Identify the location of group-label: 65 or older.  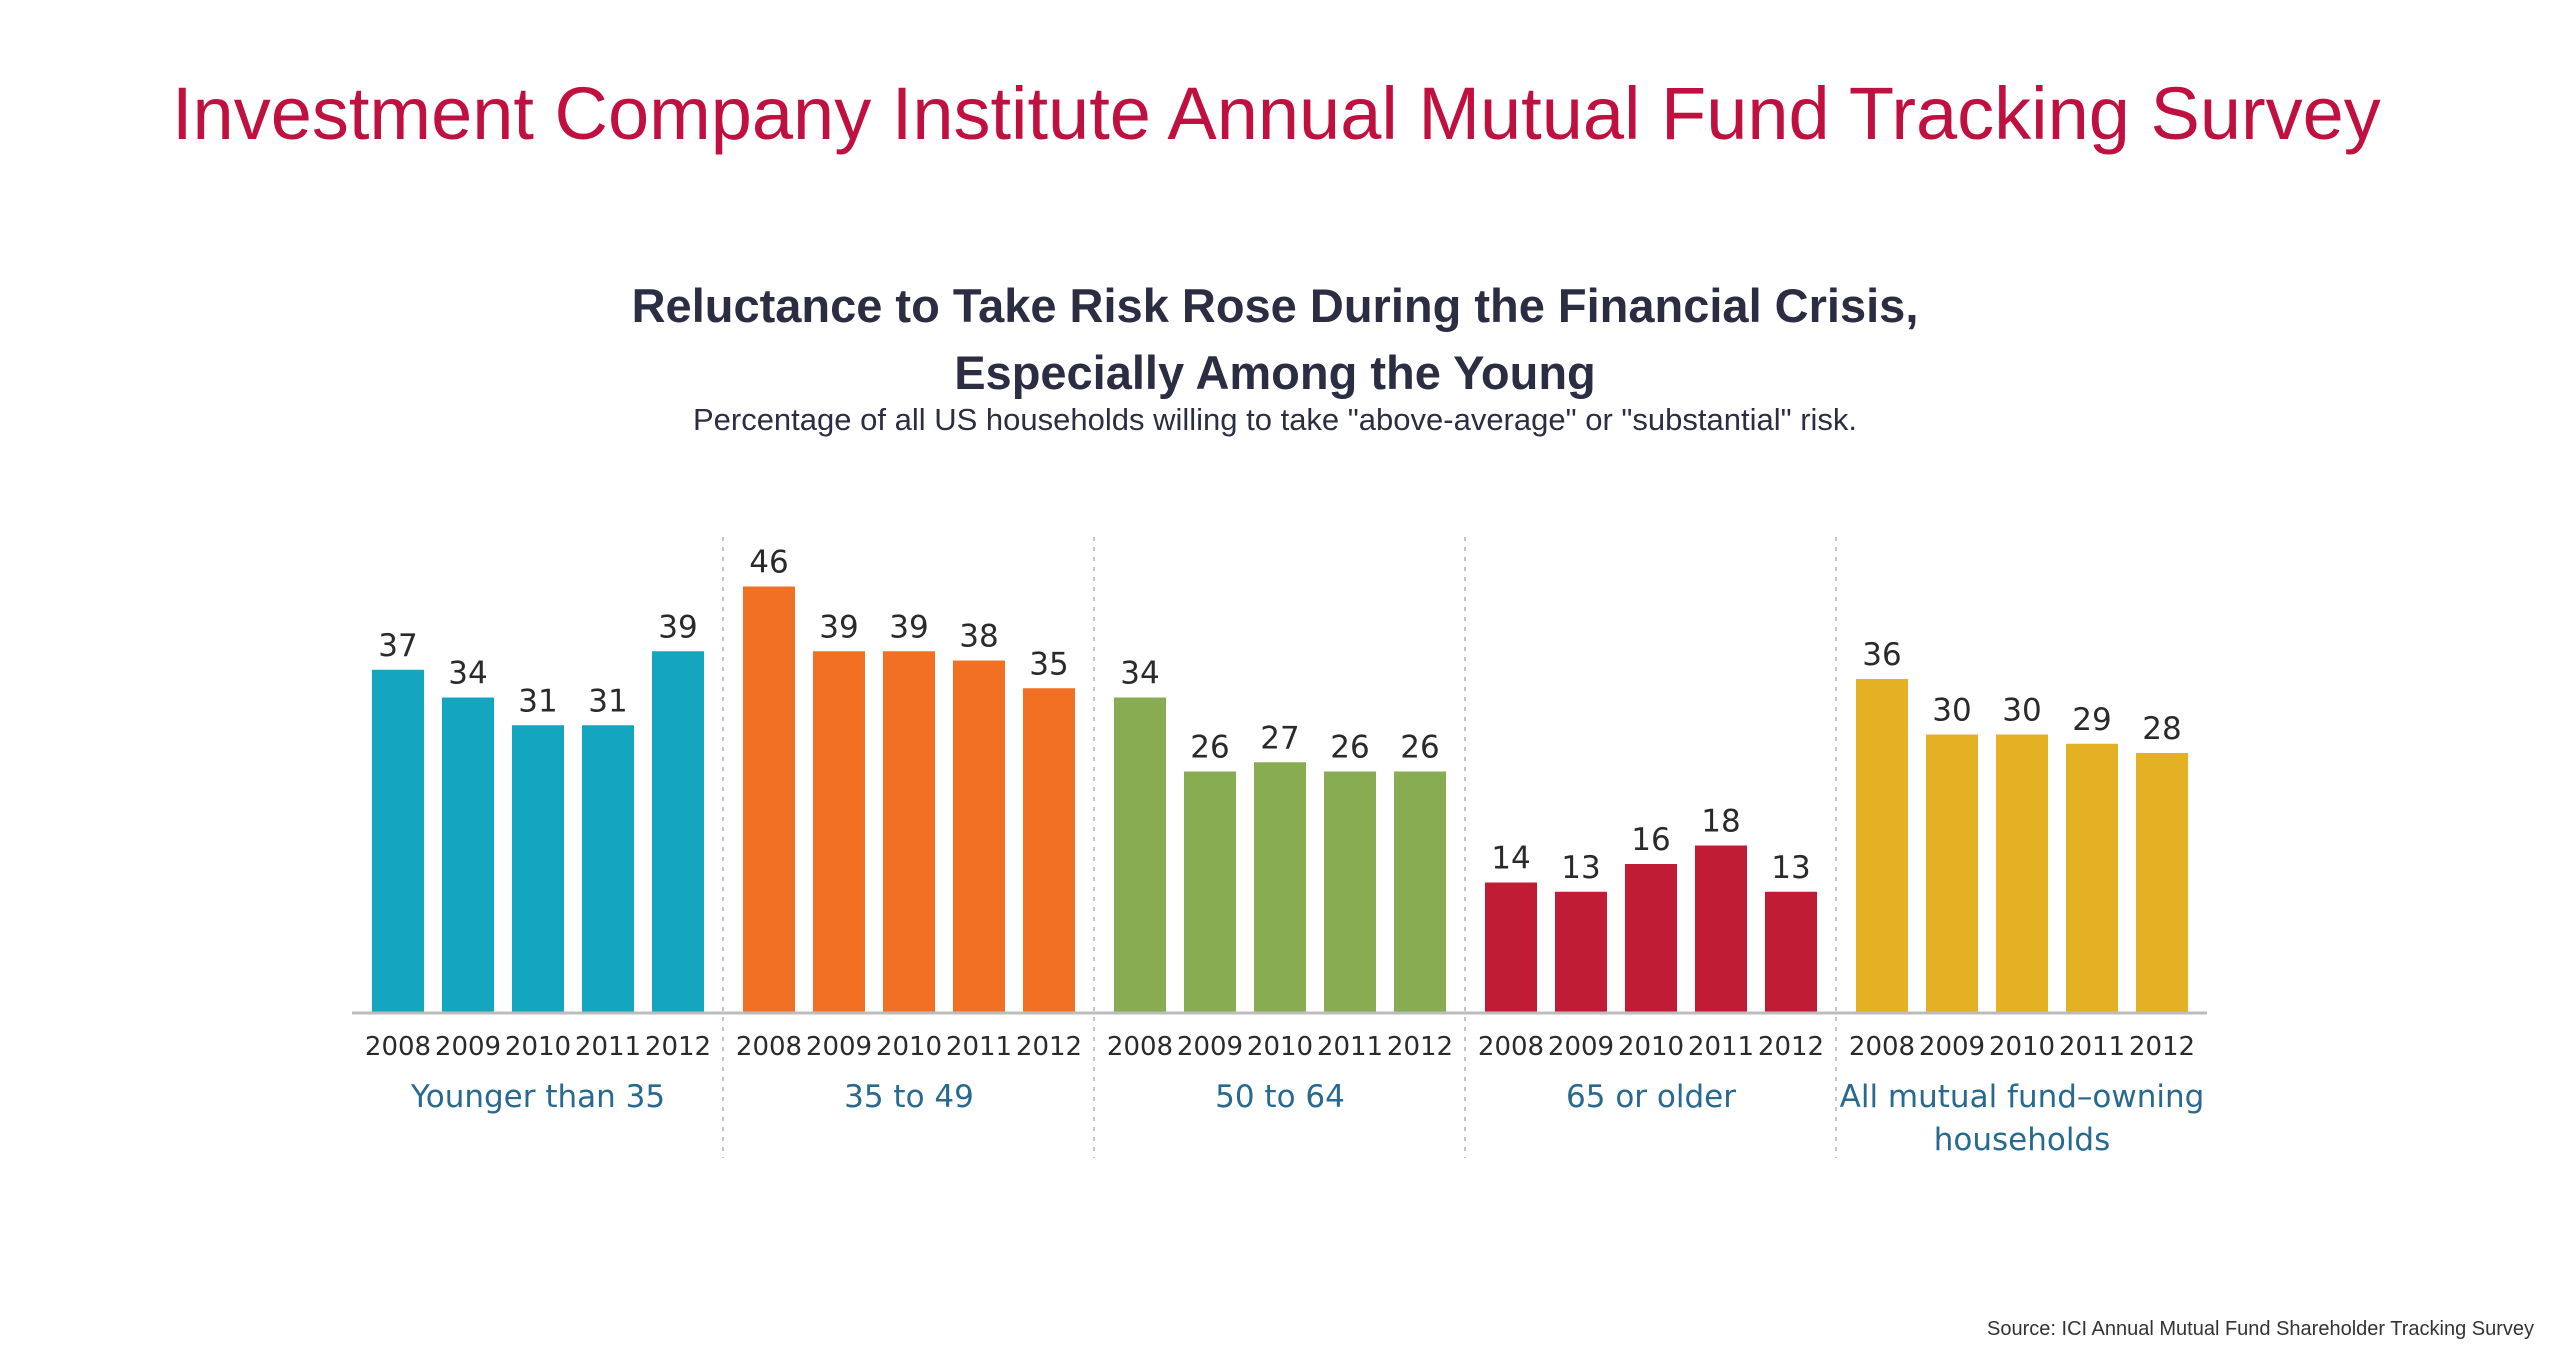
(1651, 1097).